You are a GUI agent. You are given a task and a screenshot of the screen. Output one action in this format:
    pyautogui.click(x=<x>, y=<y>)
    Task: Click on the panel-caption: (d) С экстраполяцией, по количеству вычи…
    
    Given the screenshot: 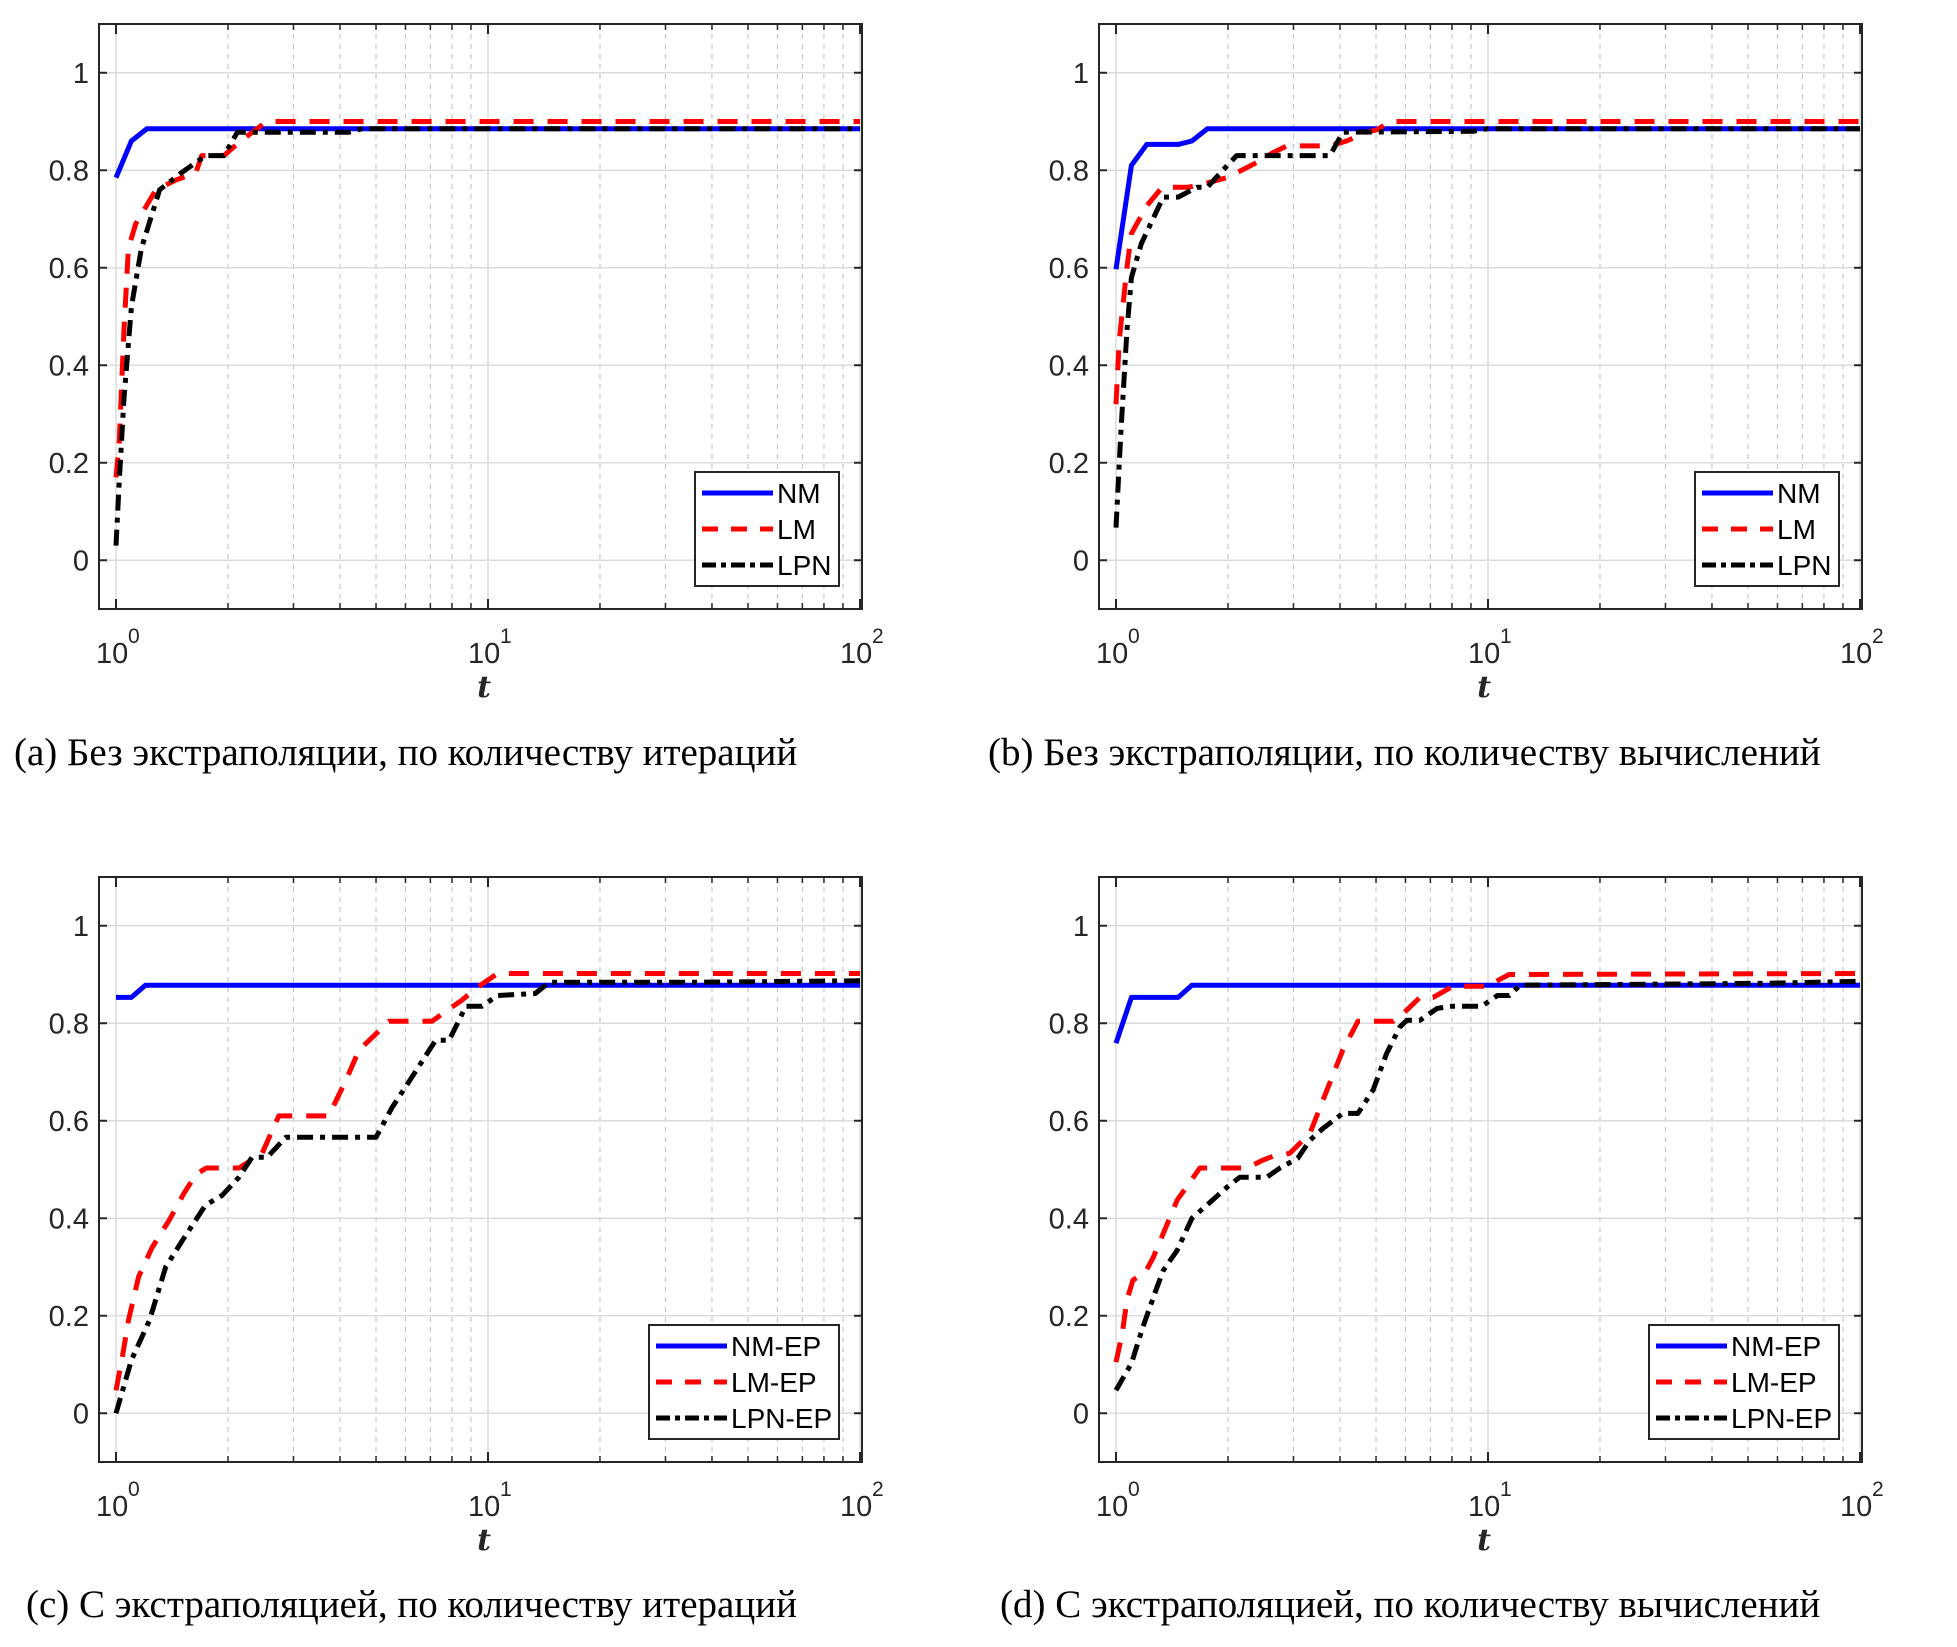 What is the action you would take?
    pyautogui.click(x=1410, y=1604)
    